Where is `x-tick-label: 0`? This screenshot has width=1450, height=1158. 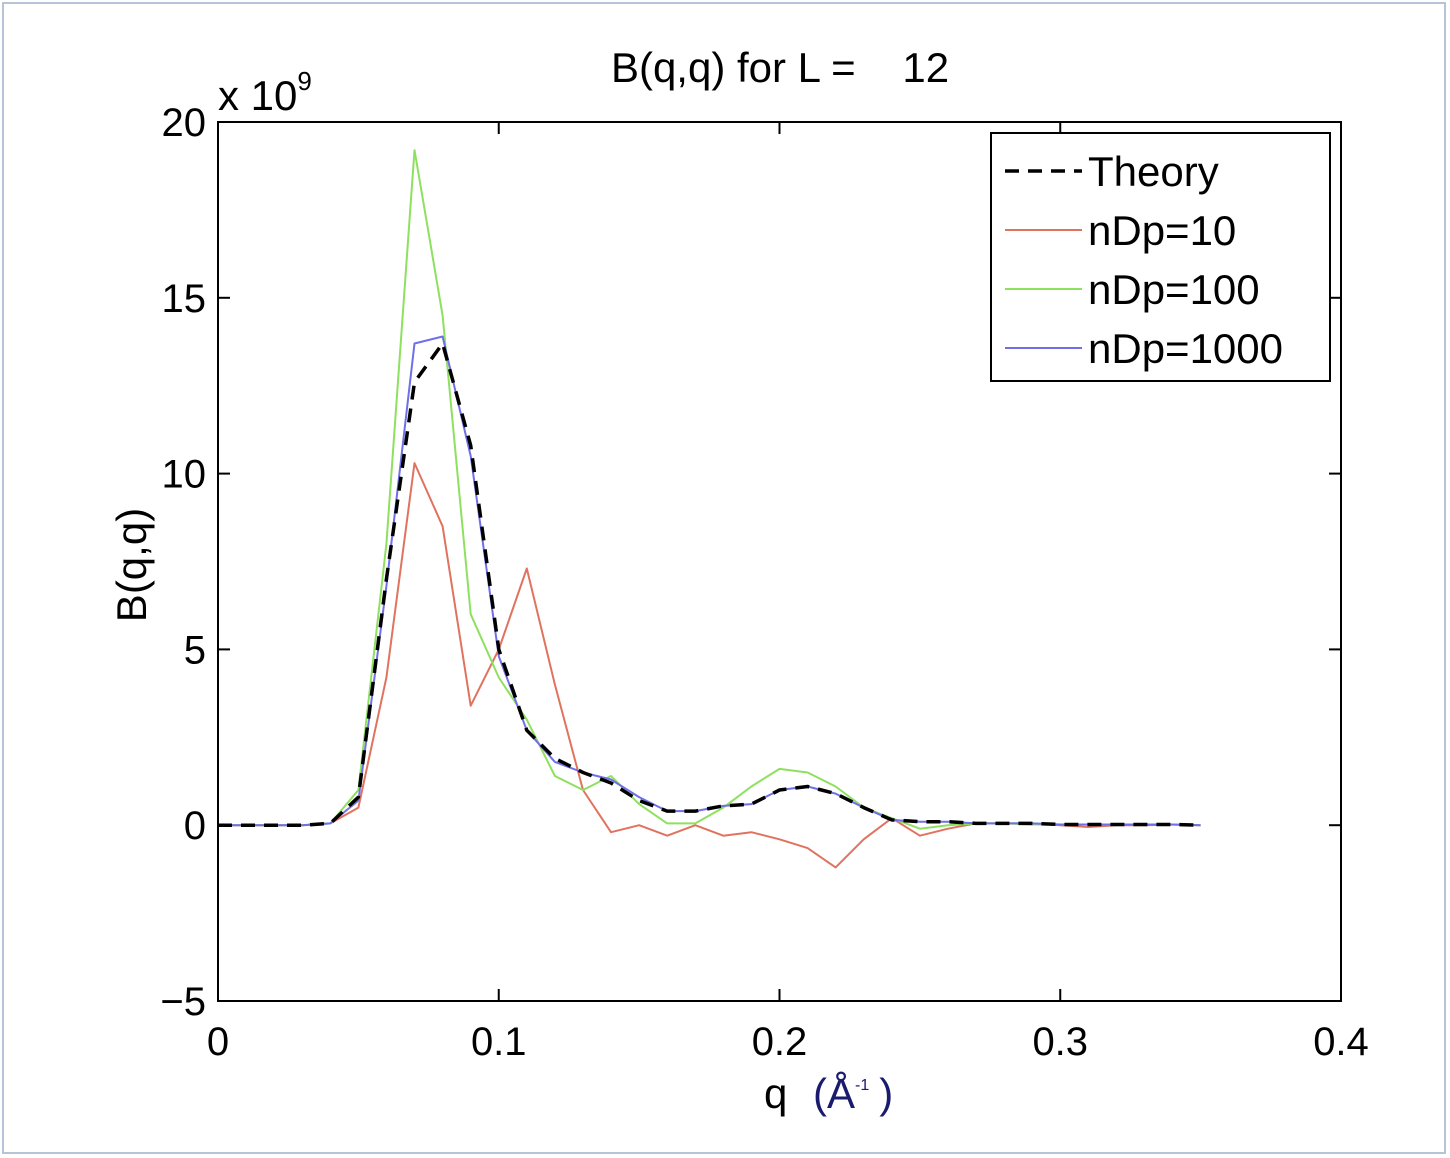 x-tick-label: 0 is located at coordinates (218, 1042).